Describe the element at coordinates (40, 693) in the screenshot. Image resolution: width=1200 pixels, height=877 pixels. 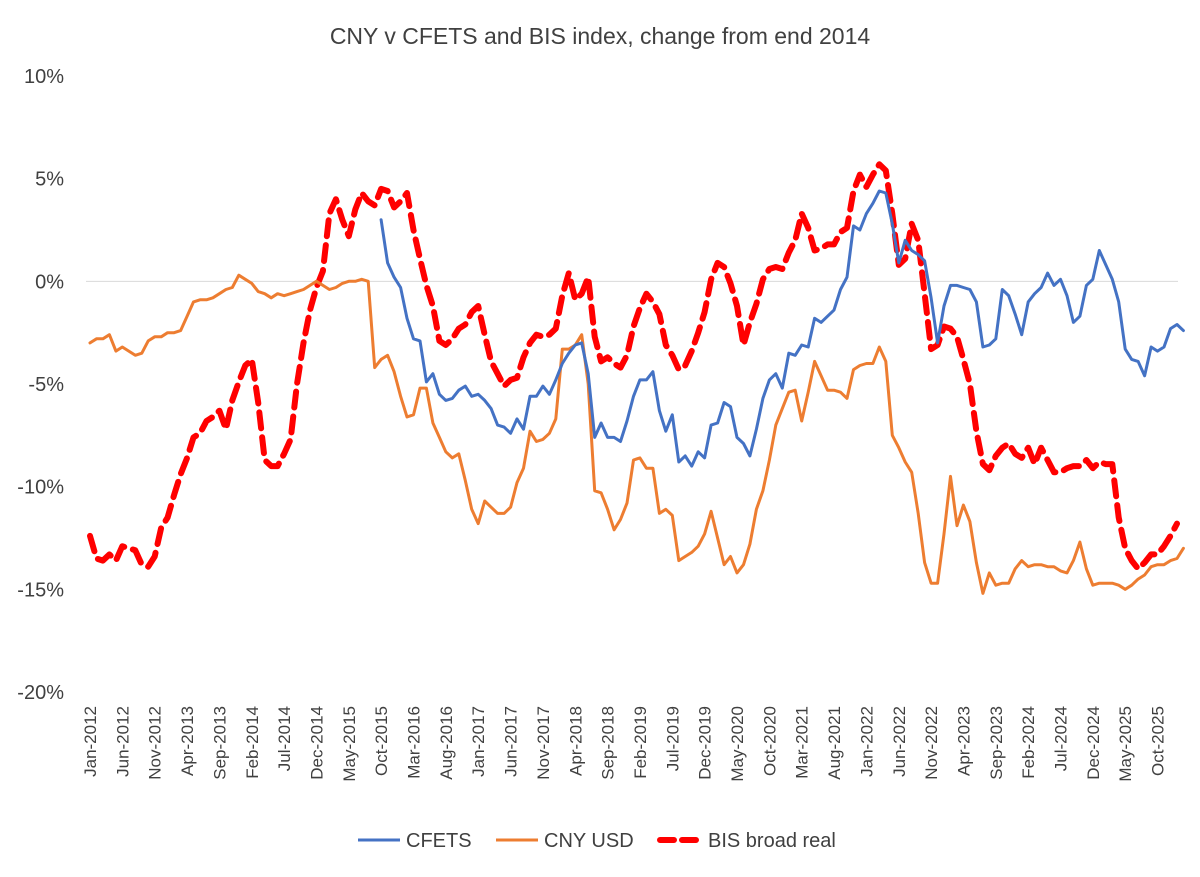
I see `y-tick-label: -20%` at that location.